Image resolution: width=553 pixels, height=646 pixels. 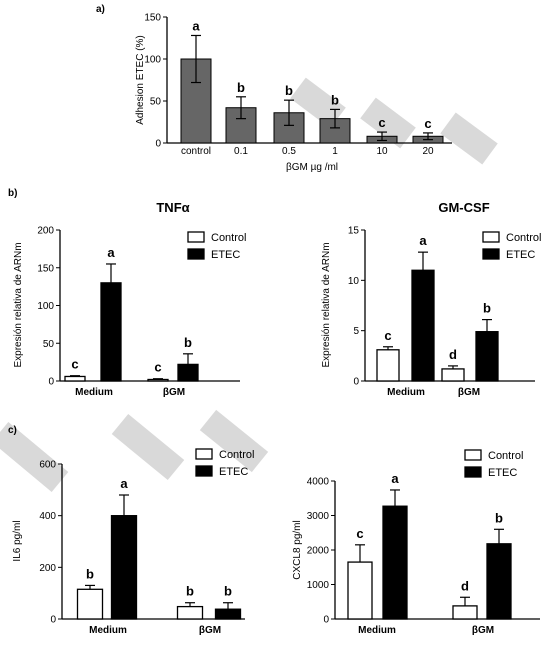 I want to click on x-tick-label: control, so click(x=196, y=151).